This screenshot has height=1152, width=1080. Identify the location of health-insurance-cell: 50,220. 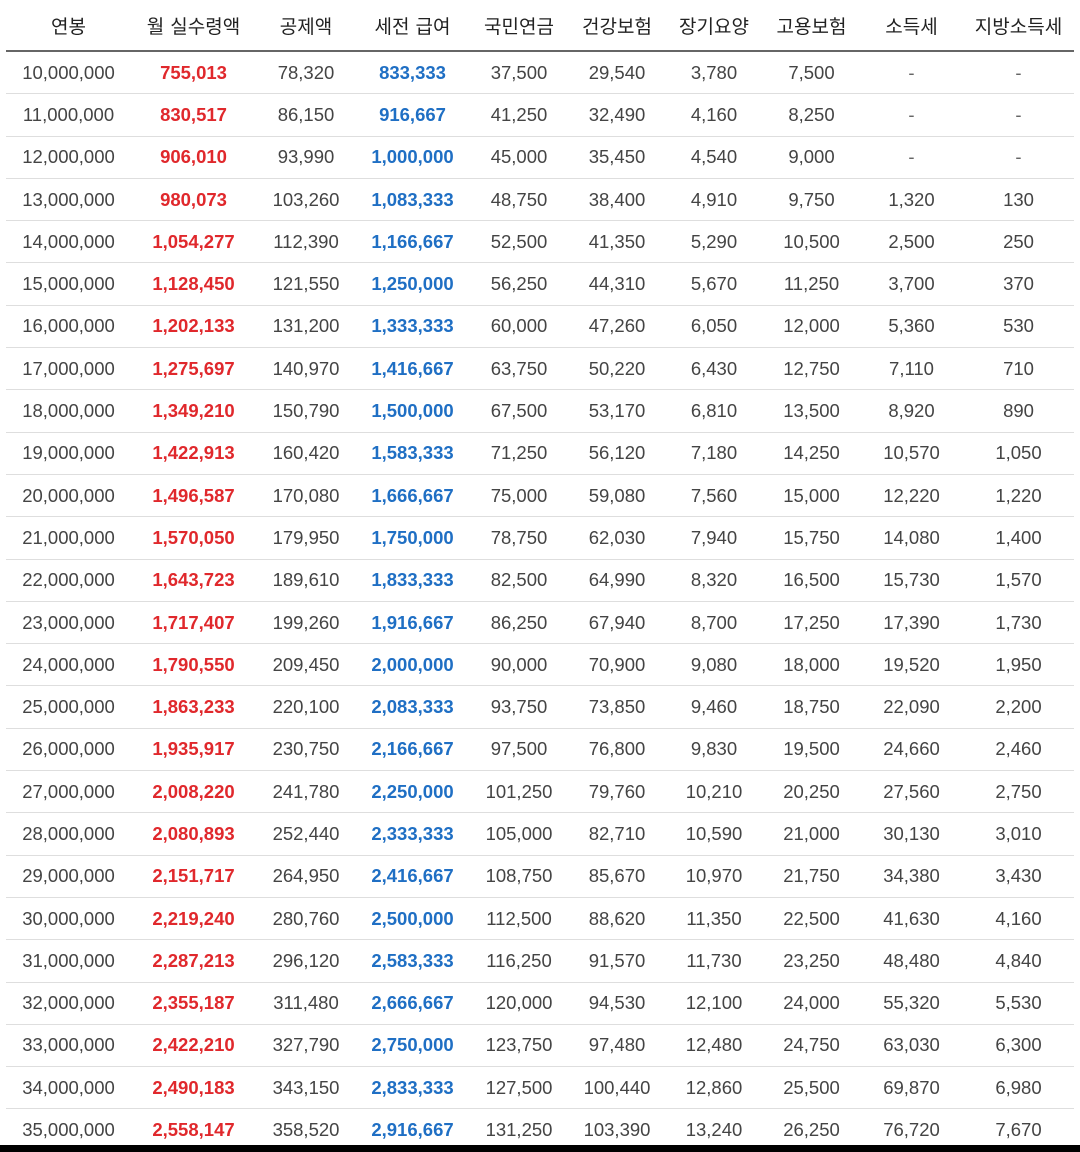
(617, 369).